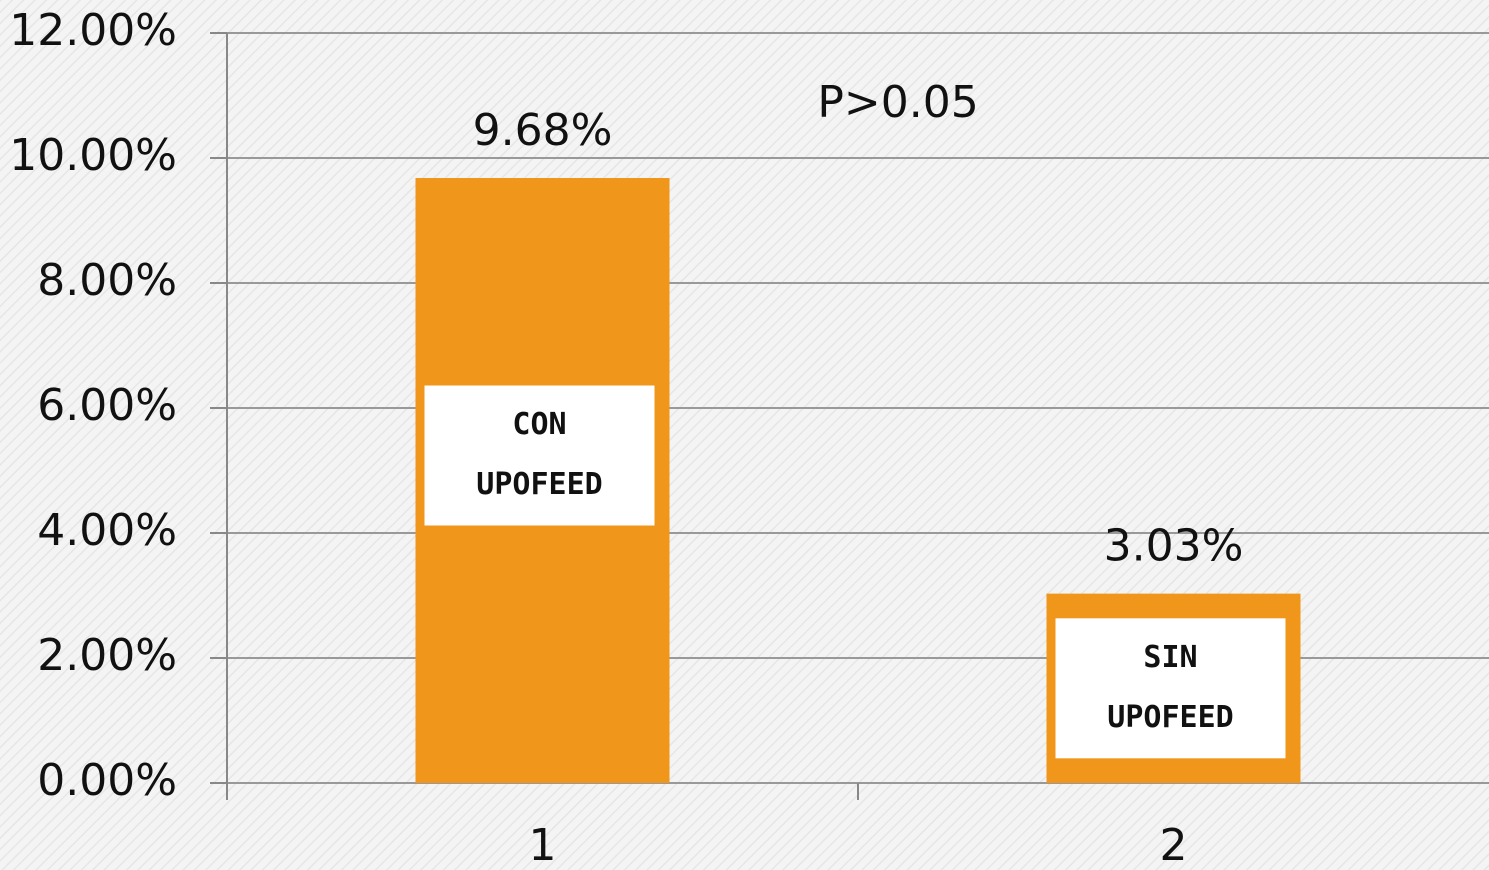  I want to click on y-tick-label: 0.00%, so click(107, 780).